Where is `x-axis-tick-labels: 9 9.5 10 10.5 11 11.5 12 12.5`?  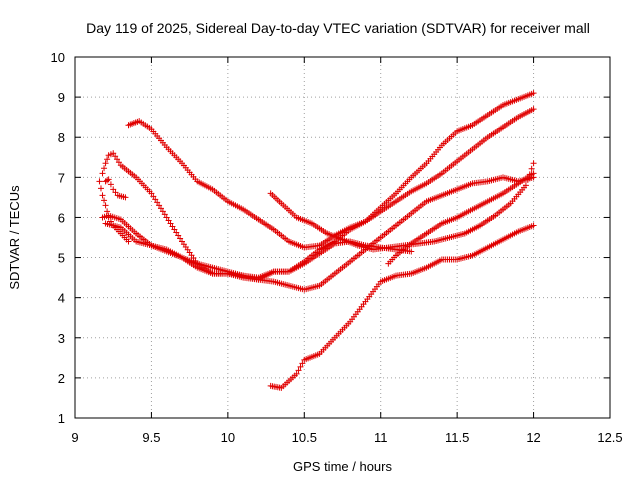
x-axis-tick-labels: 9 9.5 10 10.5 11 11.5 12 12.5 is located at coordinates (346, 437).